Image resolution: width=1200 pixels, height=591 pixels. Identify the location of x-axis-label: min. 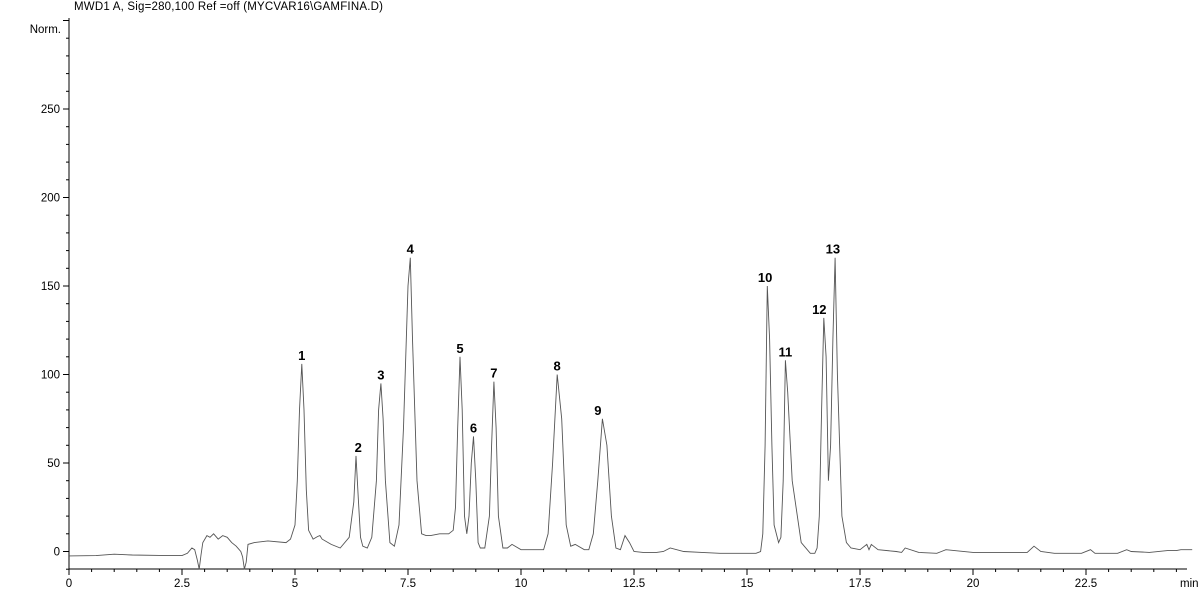
(1189, 584).